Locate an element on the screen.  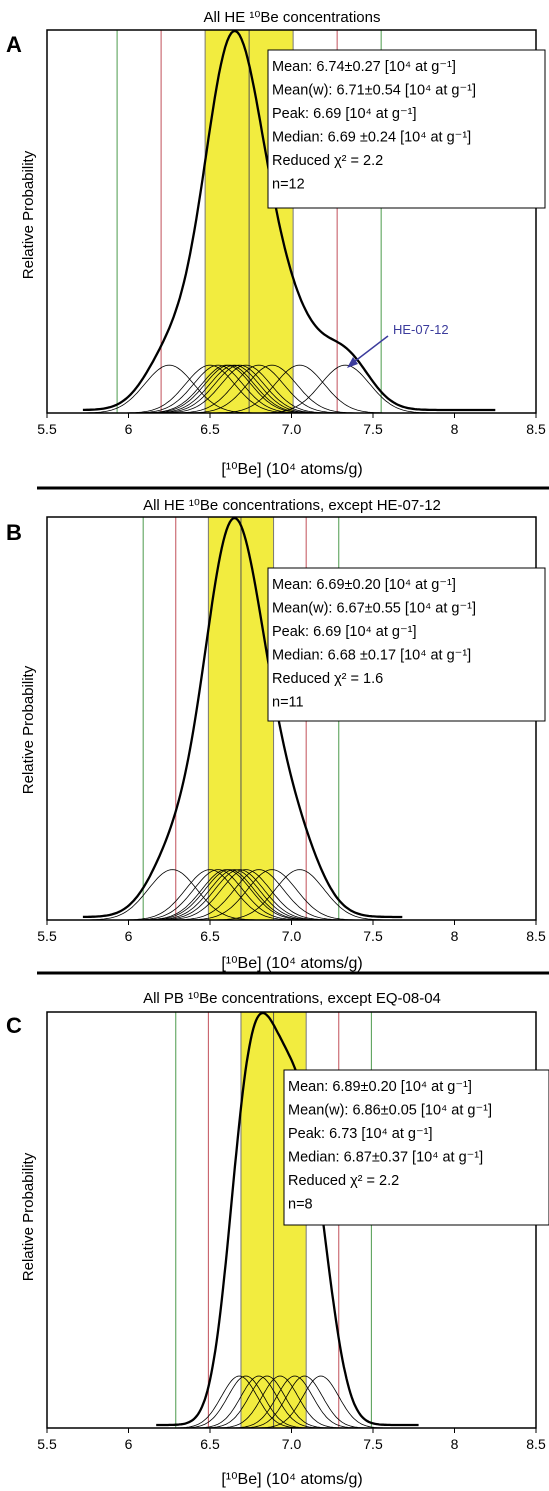
annotation-arrowhead is located at coordinates (352, 362).